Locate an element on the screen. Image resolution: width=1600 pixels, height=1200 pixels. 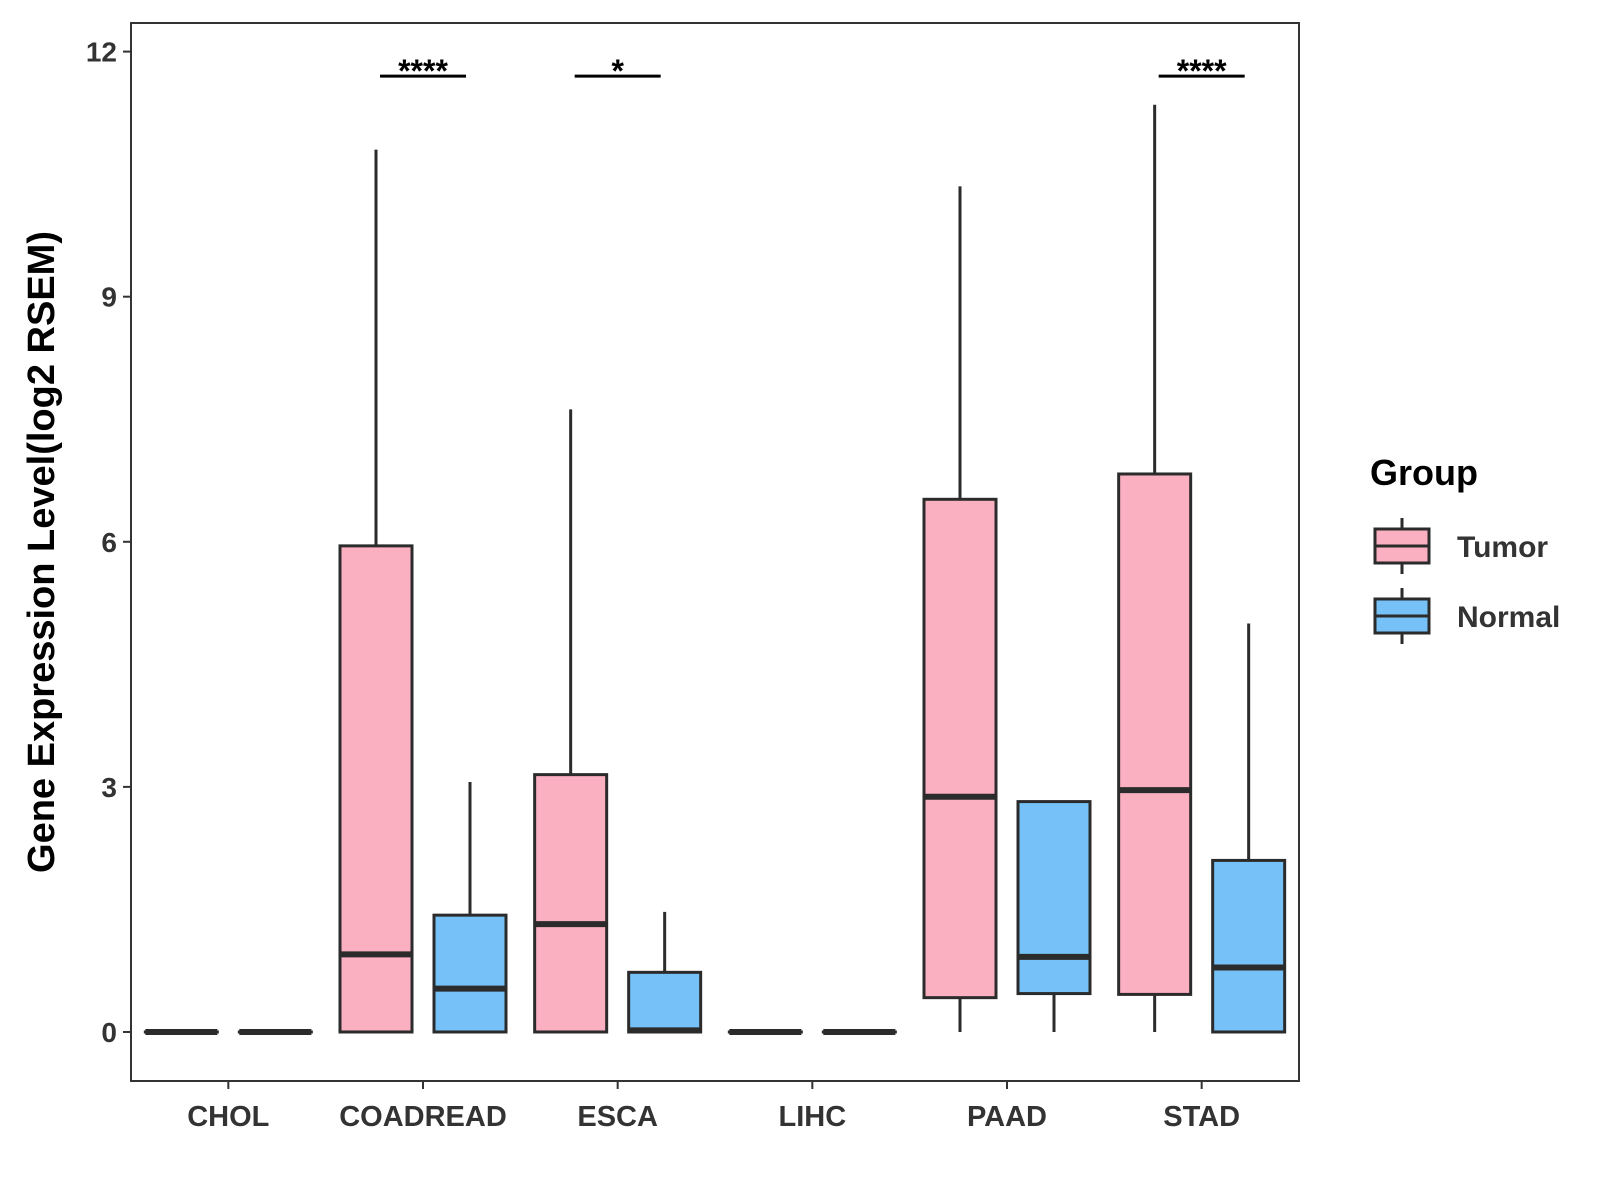
x-tick-label: COADREAD is located at coordinates (423, 1117).